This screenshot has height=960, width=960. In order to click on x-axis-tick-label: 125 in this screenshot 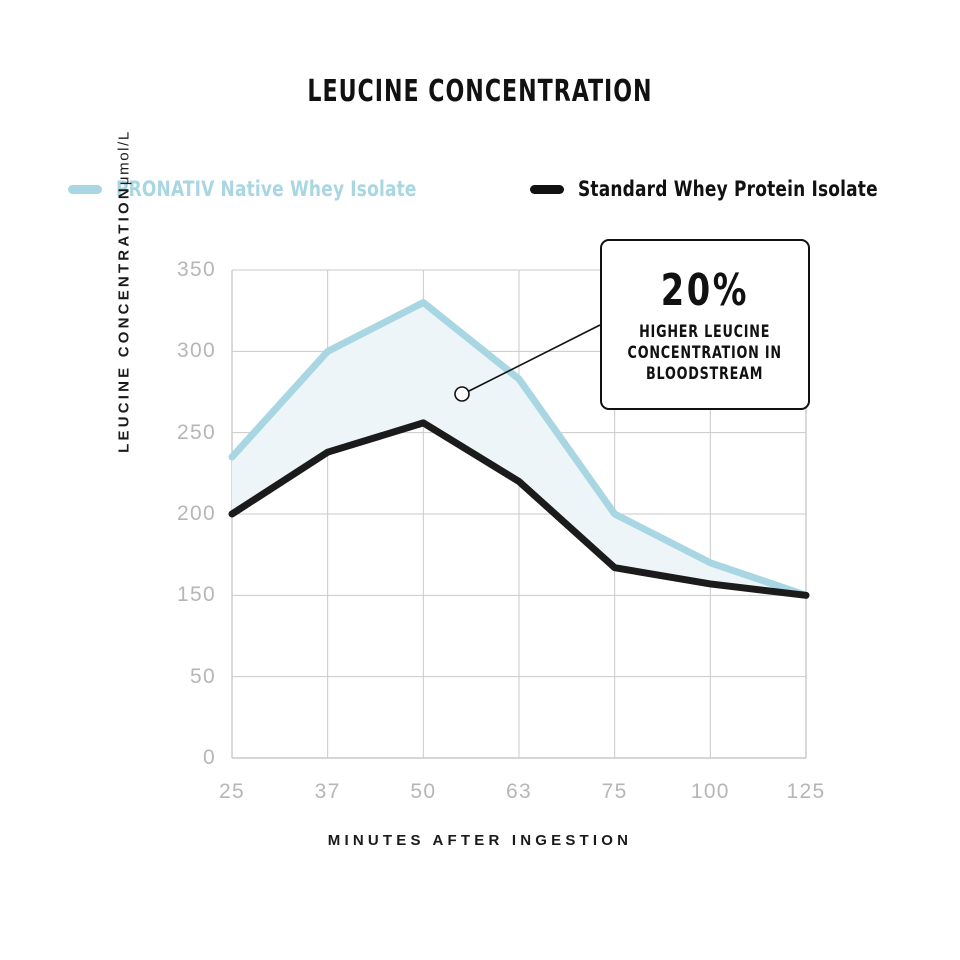, I will do `click(806, 791)`.